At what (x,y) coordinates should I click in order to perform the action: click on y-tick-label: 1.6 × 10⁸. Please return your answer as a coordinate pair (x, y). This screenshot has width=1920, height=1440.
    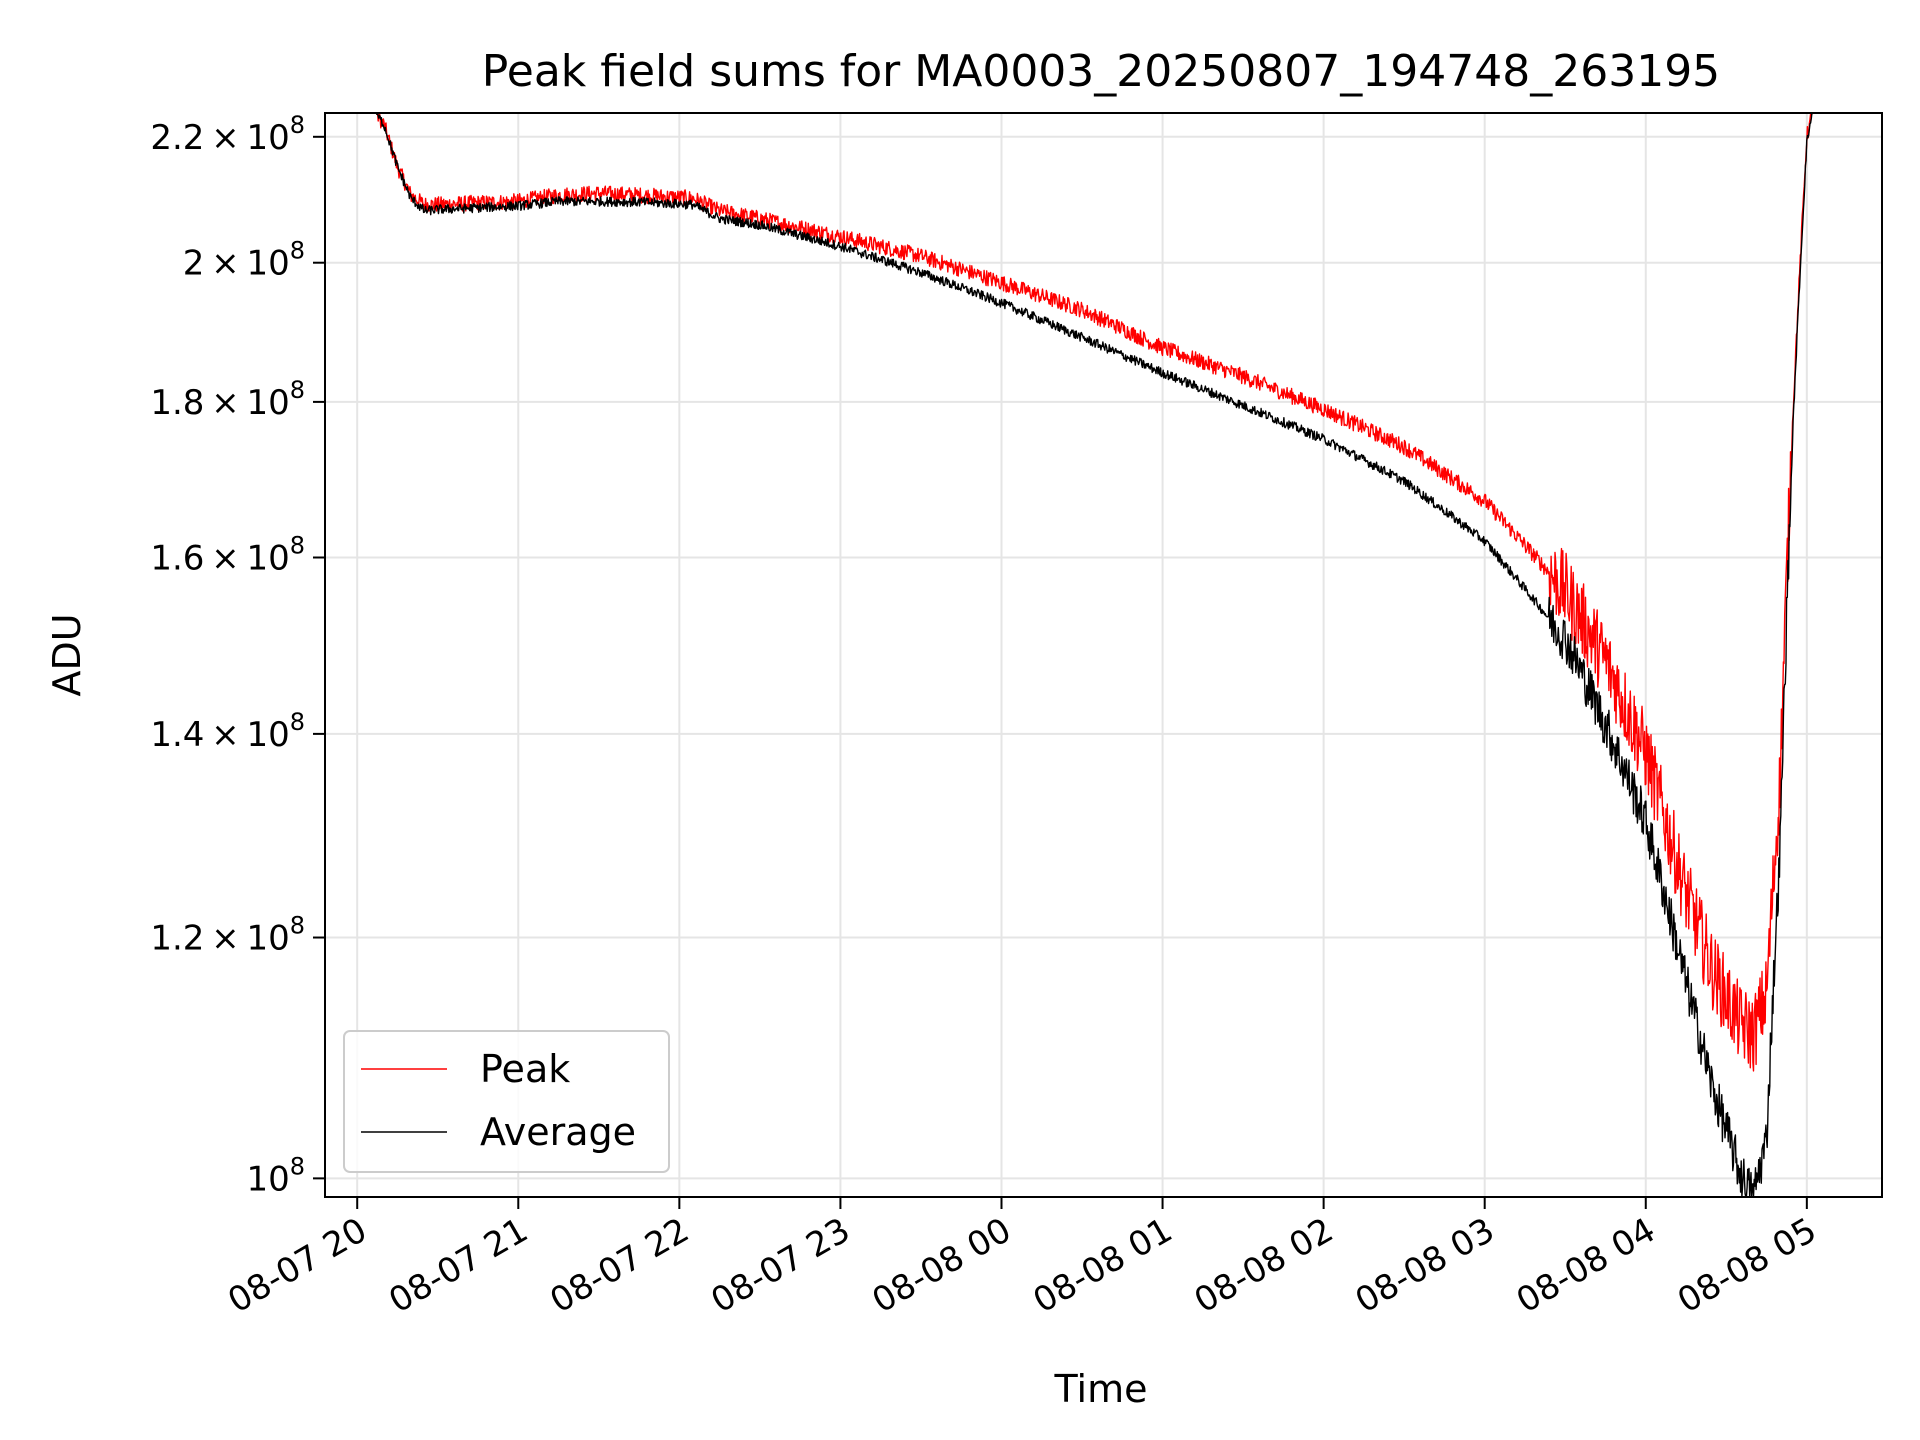
    Looking at the image, I should click on (227, 554).